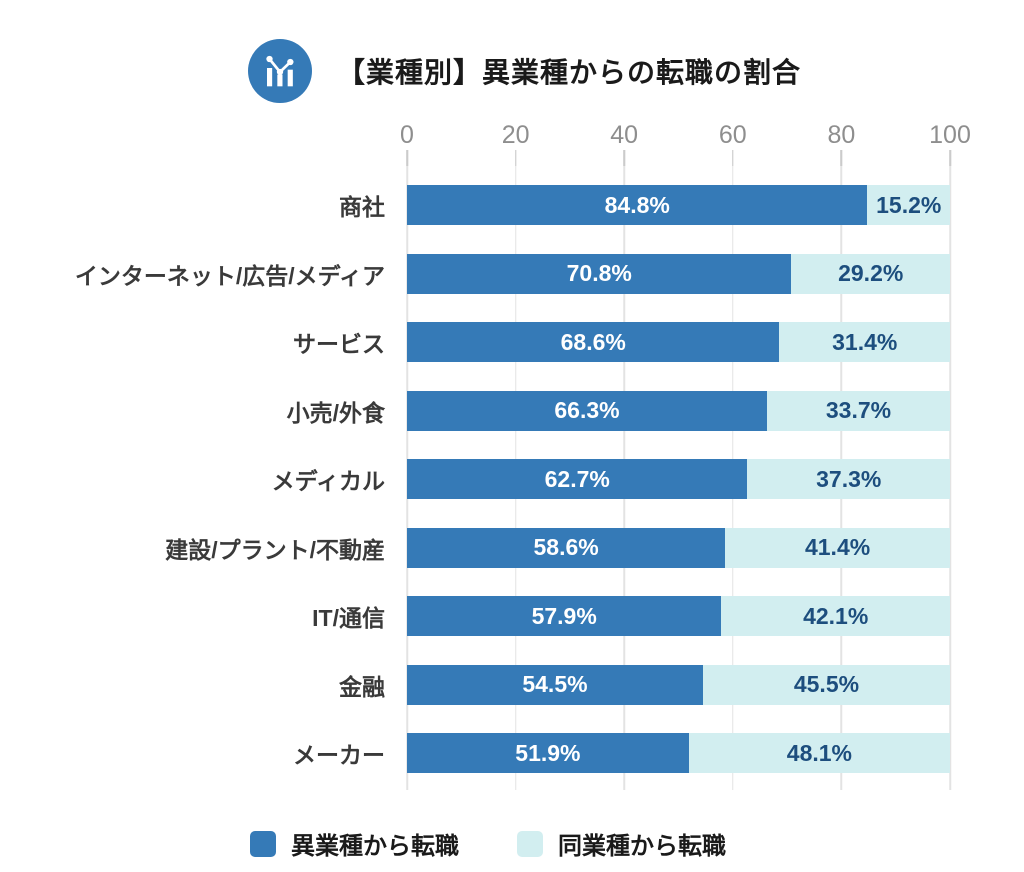  What do you see at coordinates (339, 755) in the screenshot?
I see `category-label: メーカー` at bounding box center [339, 755].